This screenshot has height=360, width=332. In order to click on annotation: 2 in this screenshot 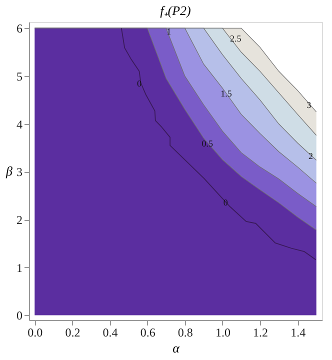, I will do `click(310, 155)`.